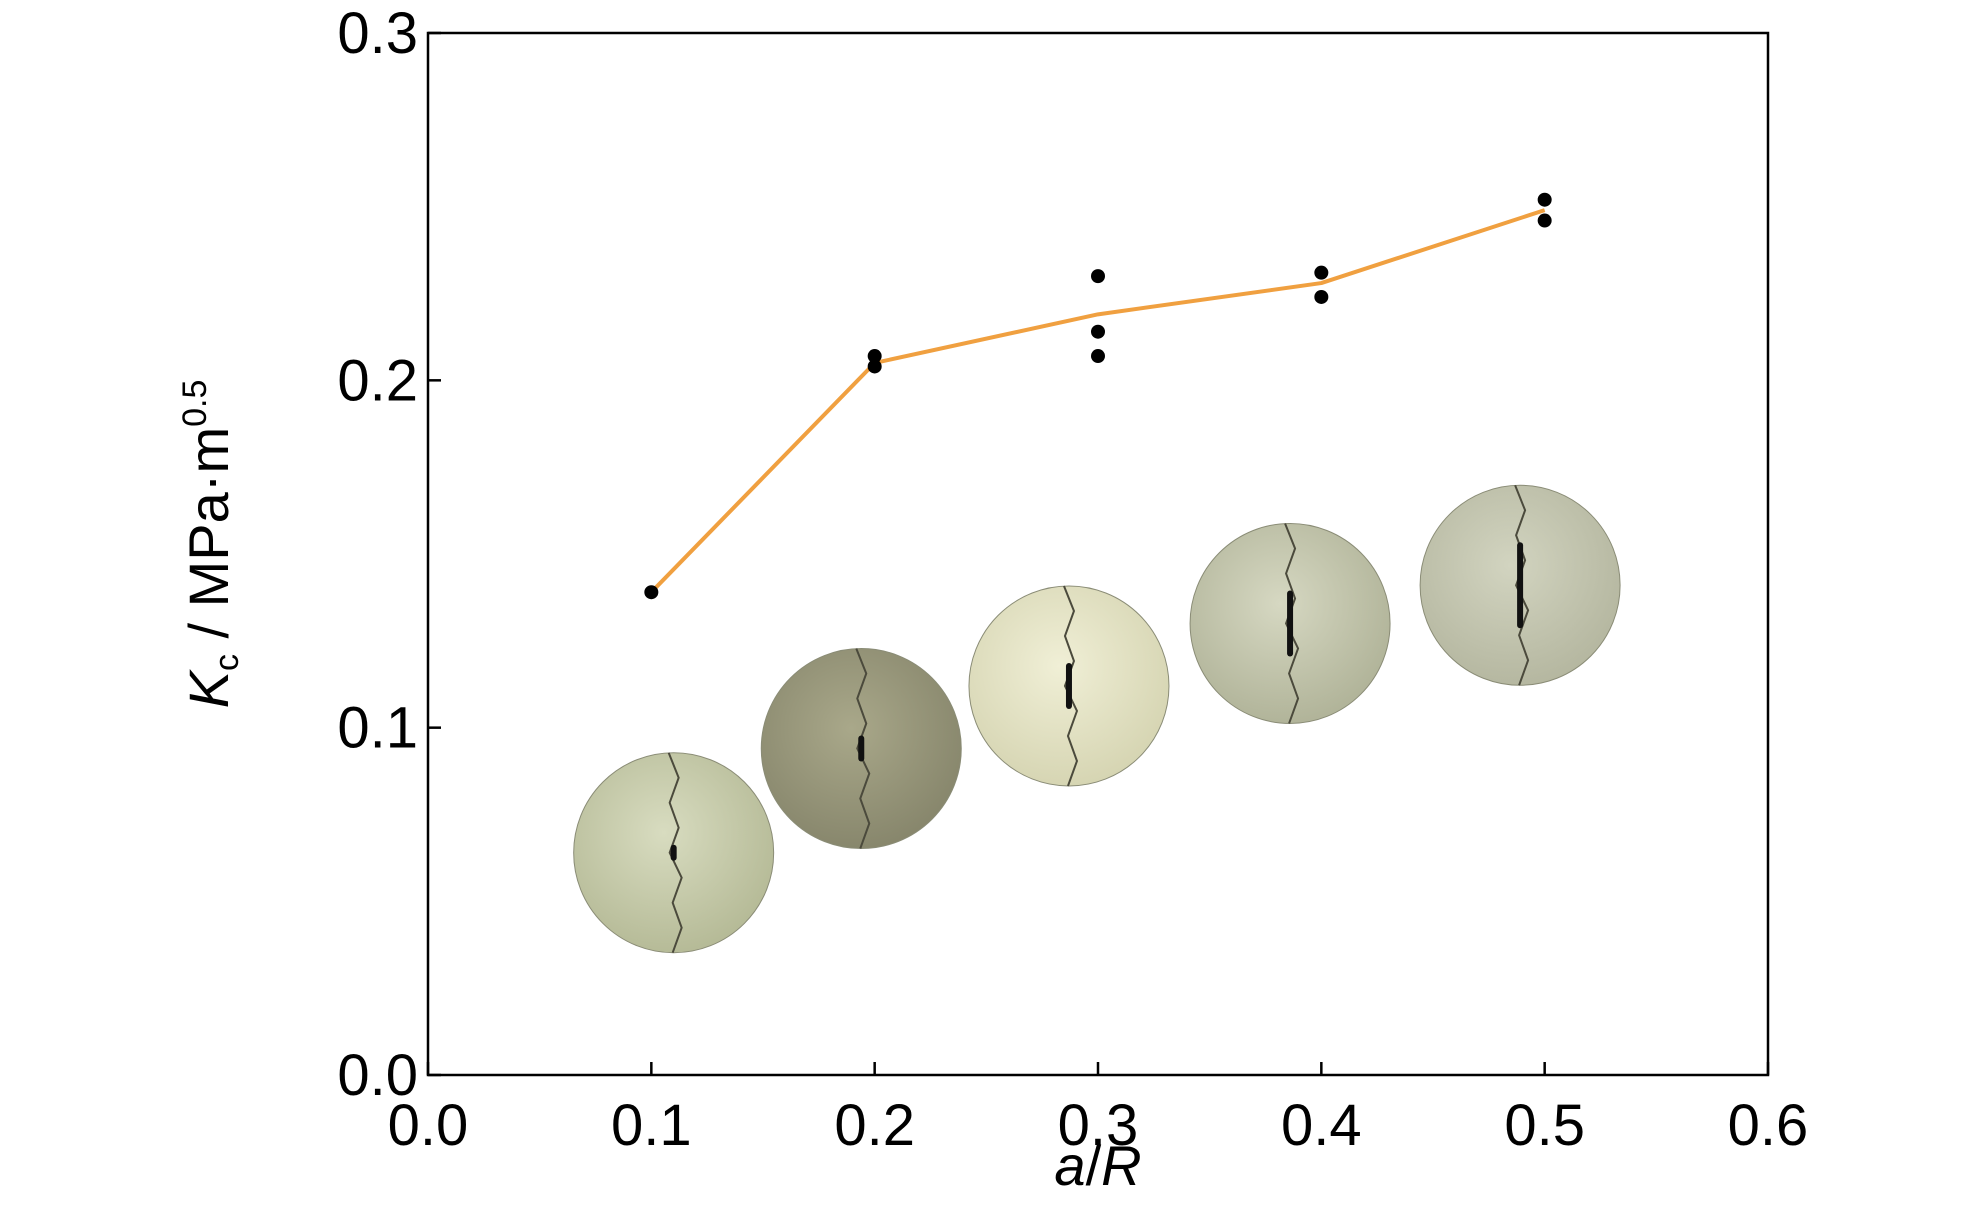 This screenshot has height=1205, width=1984. I want to click on mean-line, so click(1097, 401).